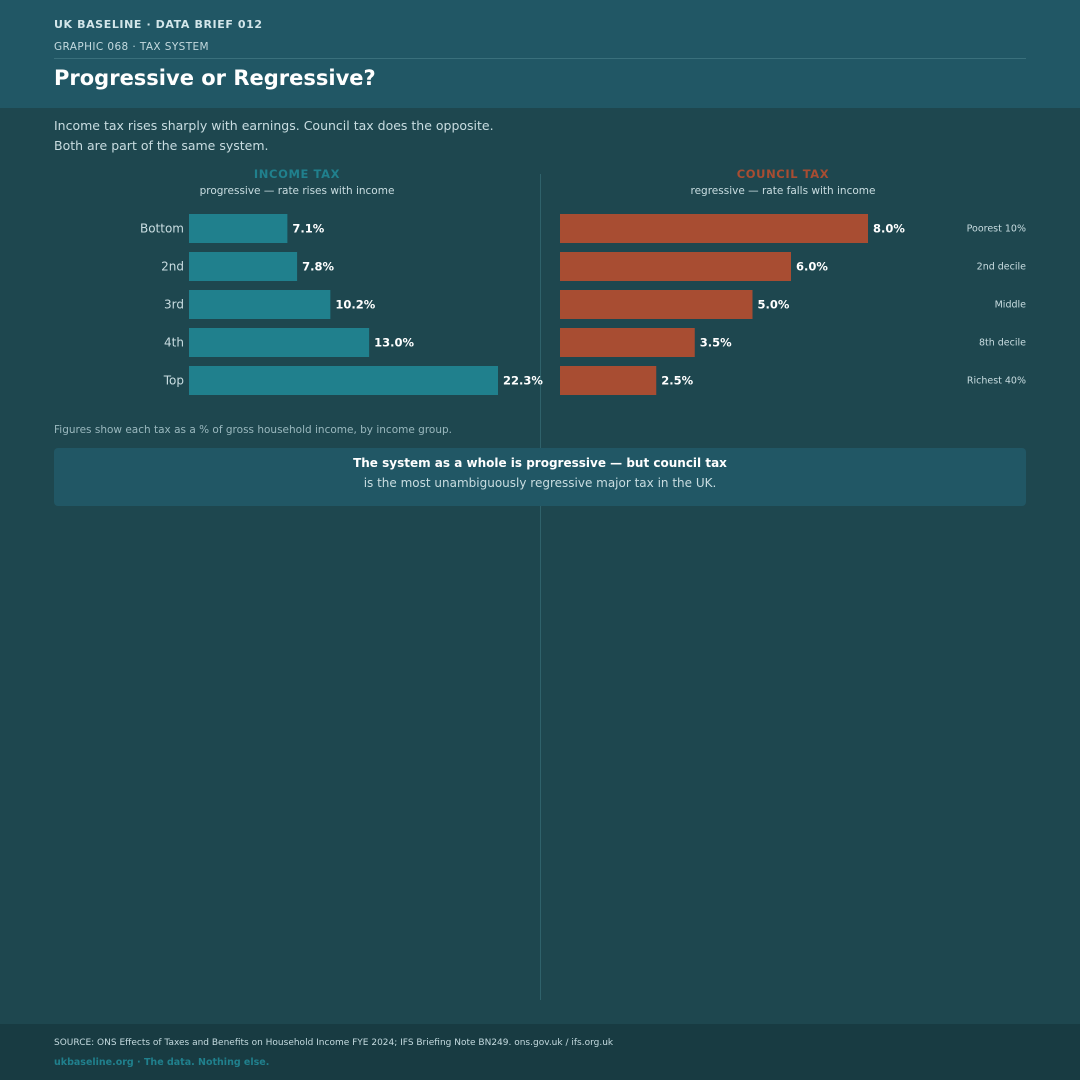  I want to click on council-tax-value-label: 6.0%, so click(812, 267).